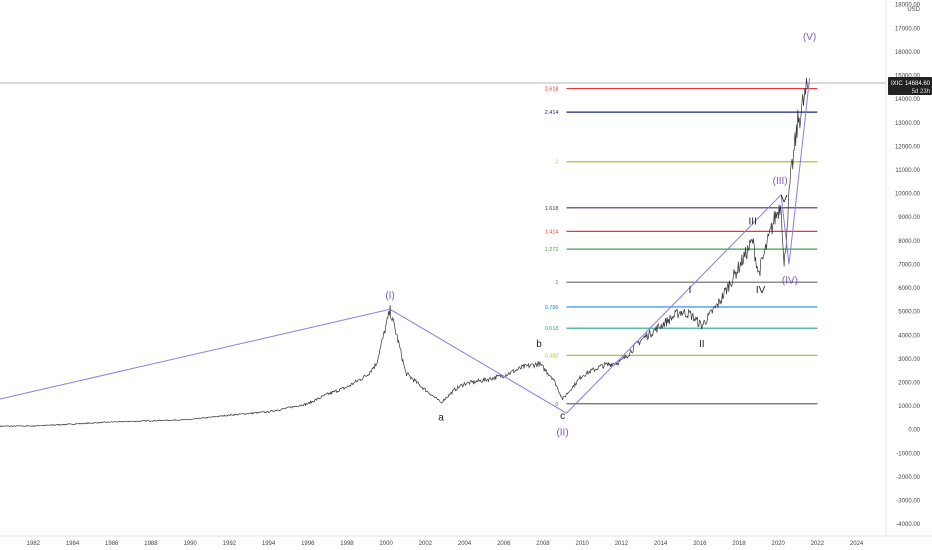  What do you see at coordinates (441, 417) in the screenshot?
I see `wave-label: a` at bounding box center [441, 417].